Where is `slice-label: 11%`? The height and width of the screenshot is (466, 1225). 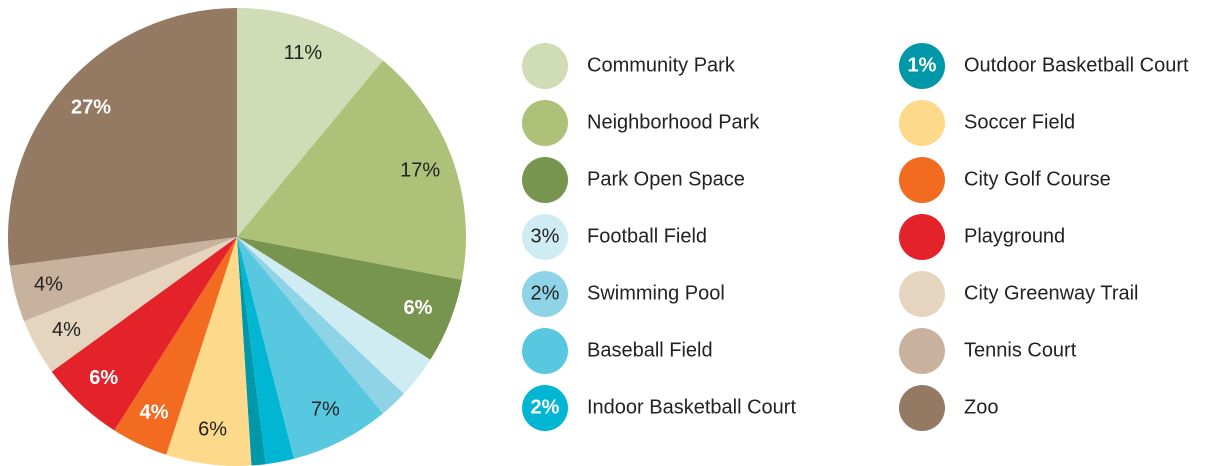 slice-label: 11% is located at coordinates (303, 53).